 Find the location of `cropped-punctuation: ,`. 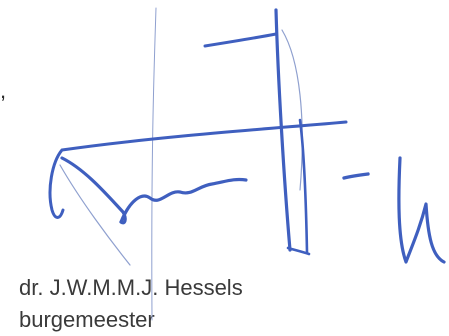

cropped-punctuation: , is located at coordinates (3, 90).